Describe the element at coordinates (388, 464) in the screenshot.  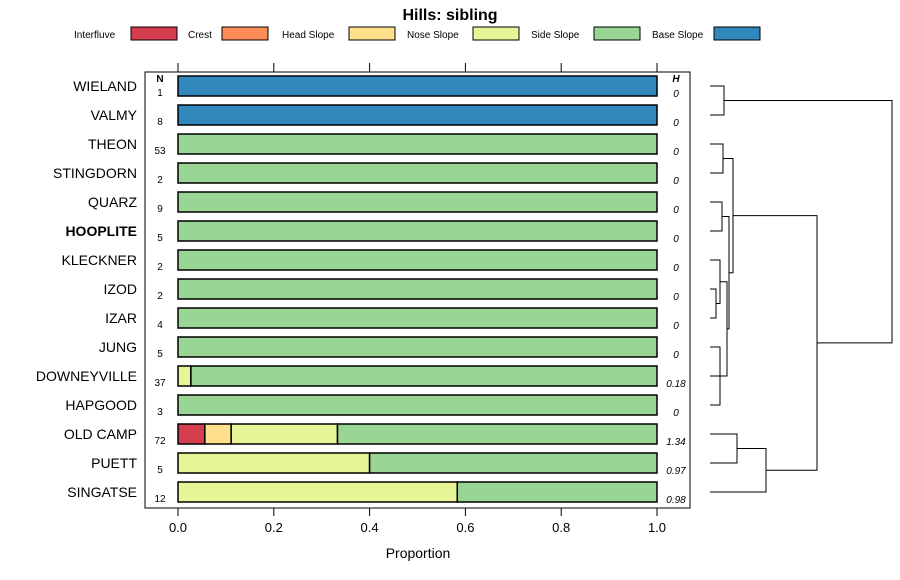
I see `bar-row-puett: PUETT 5 0.97` at that location.